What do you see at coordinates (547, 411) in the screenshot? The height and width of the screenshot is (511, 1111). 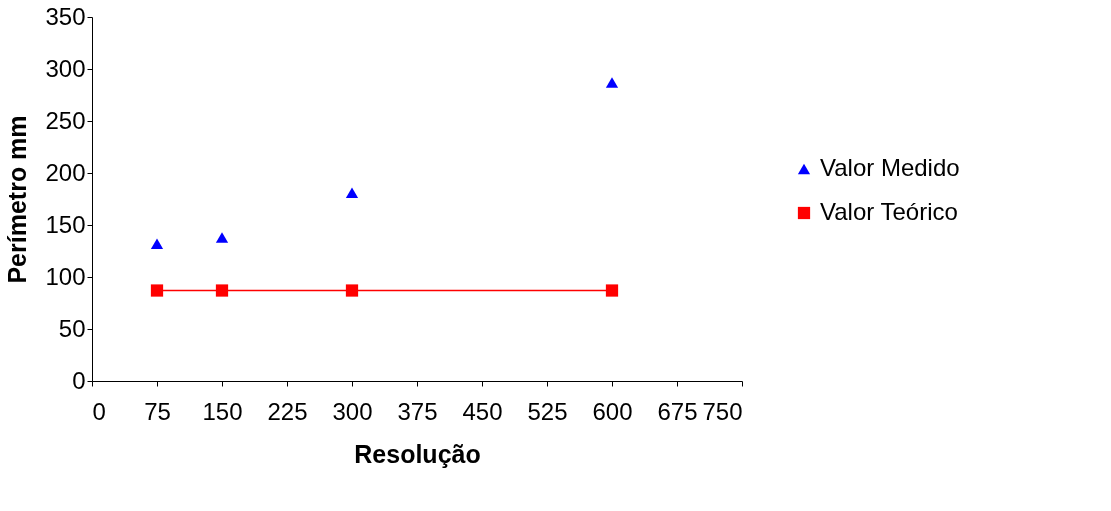 I see `x-tick-label: 525` at bounding box center [547, 411].